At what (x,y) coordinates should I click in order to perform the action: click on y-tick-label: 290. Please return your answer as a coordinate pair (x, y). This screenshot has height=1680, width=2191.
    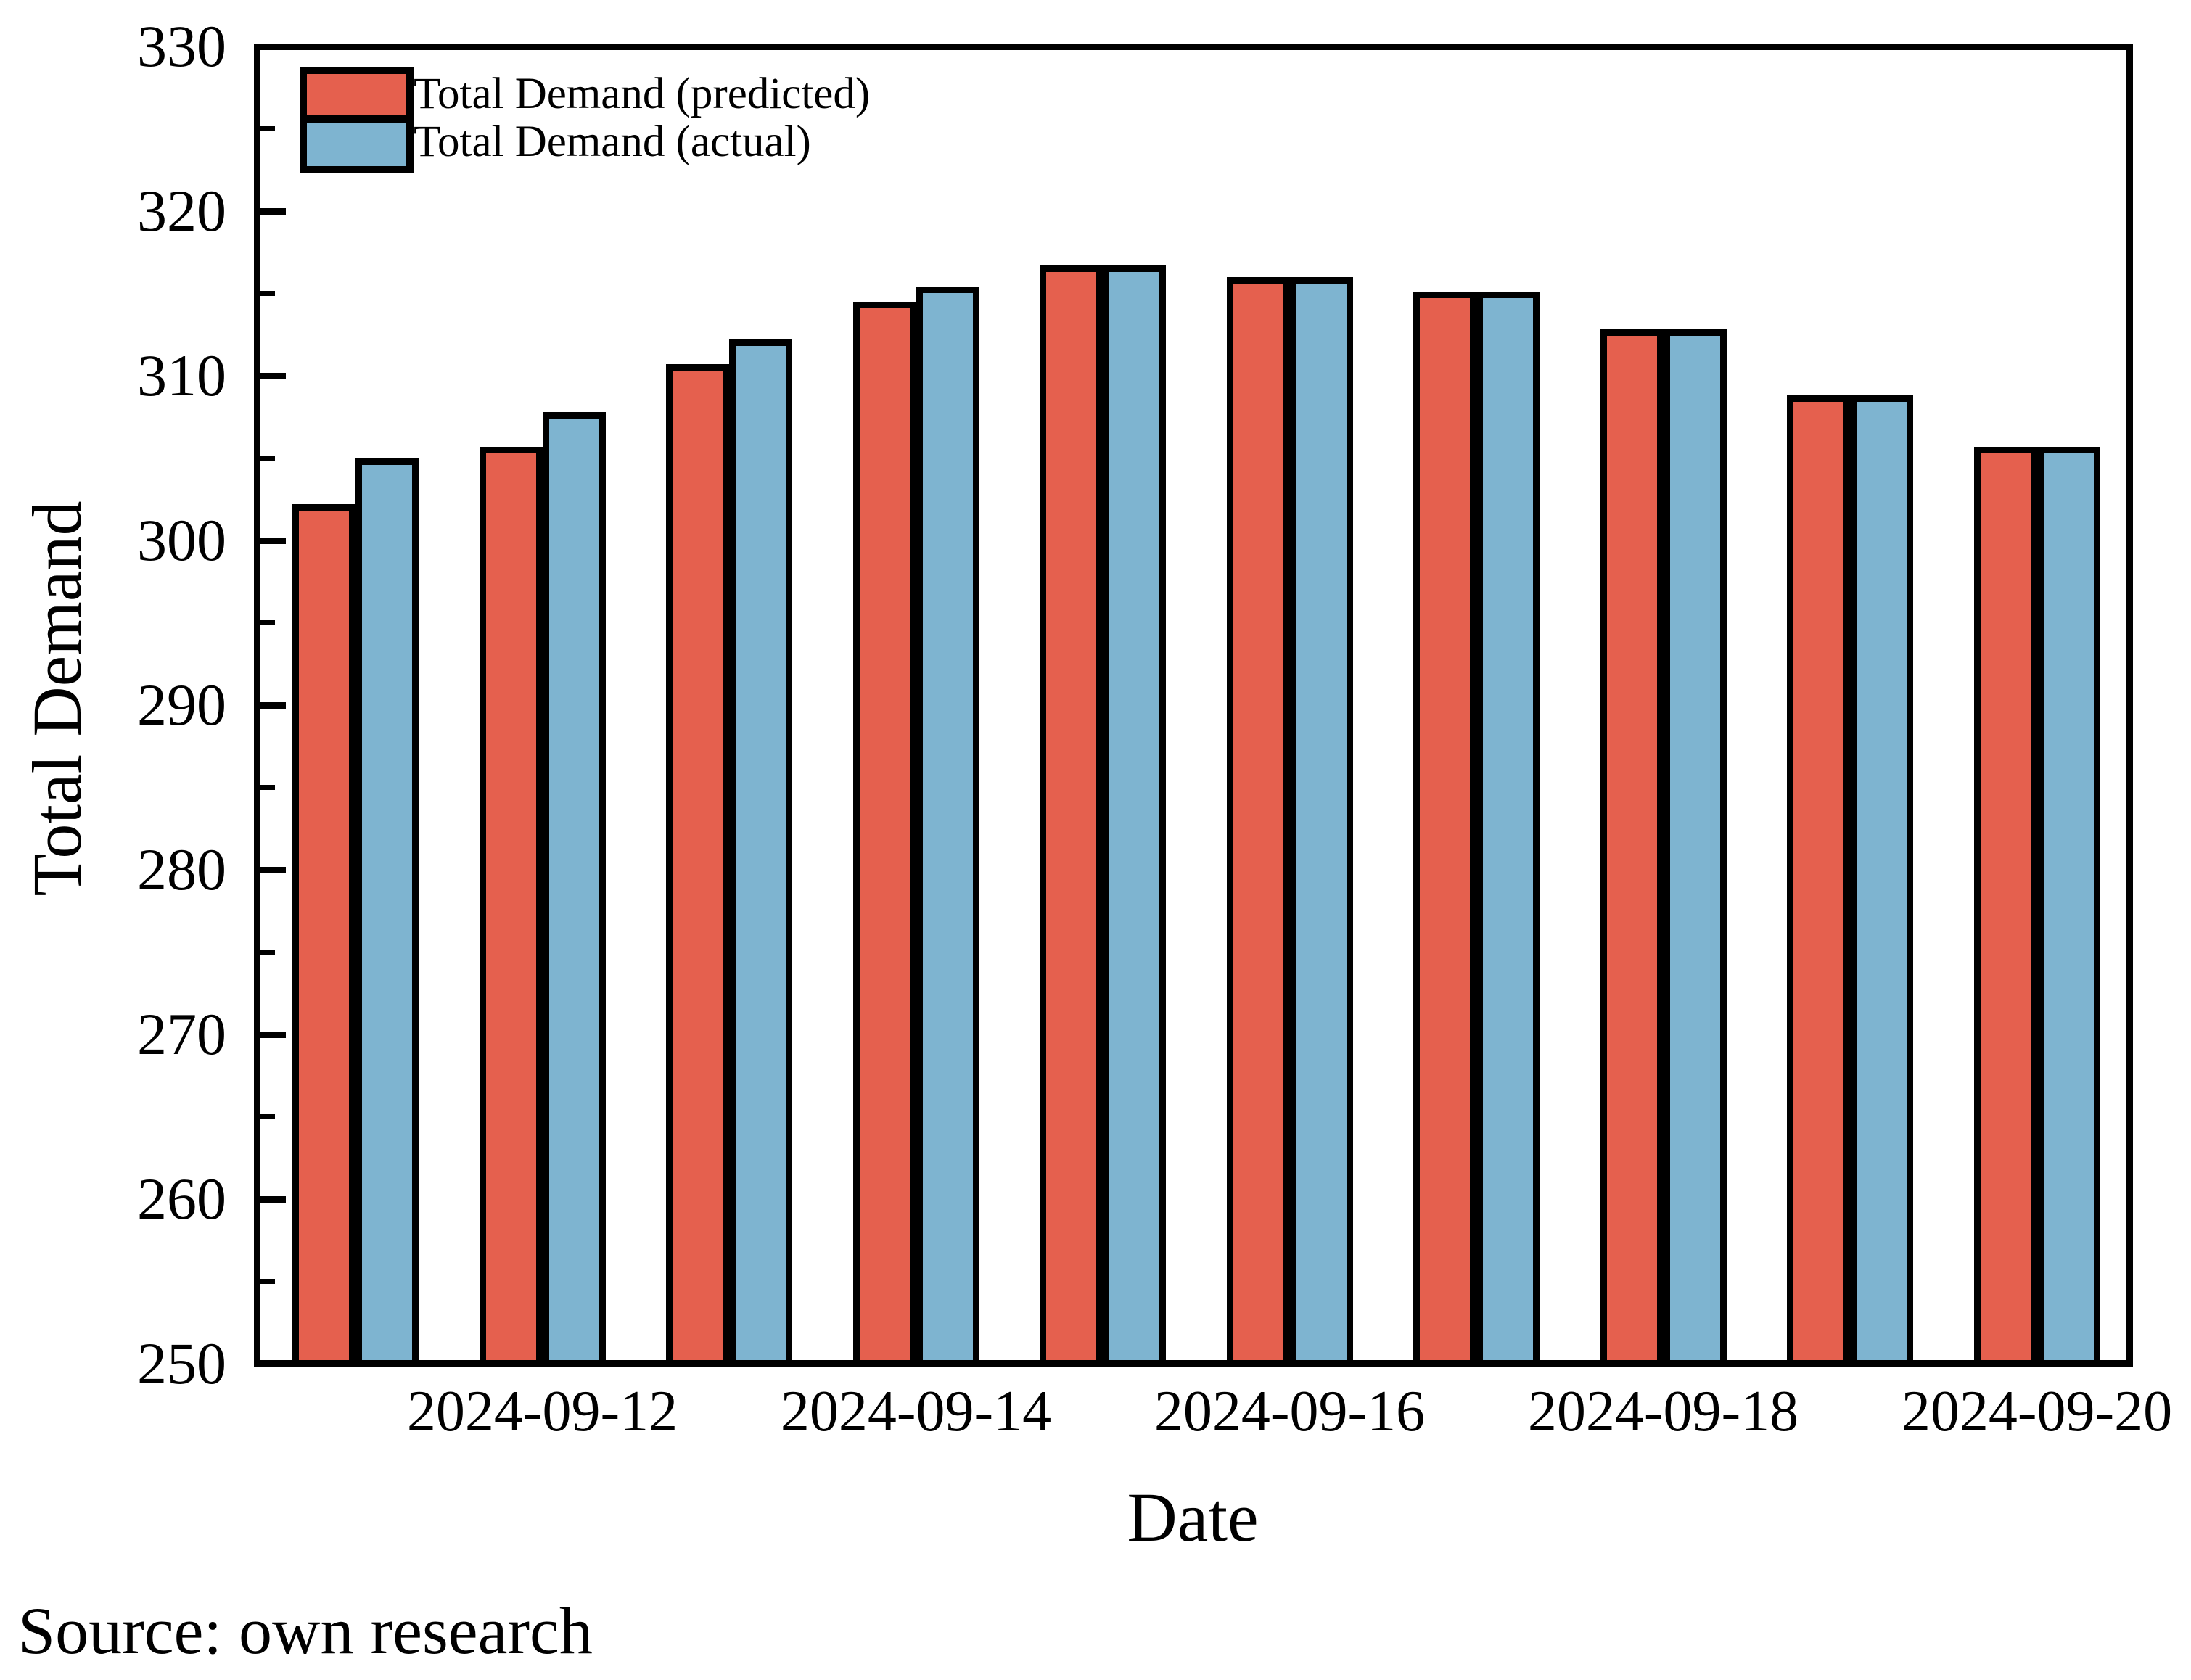
    Looking at the image, I should click on (182, 705).